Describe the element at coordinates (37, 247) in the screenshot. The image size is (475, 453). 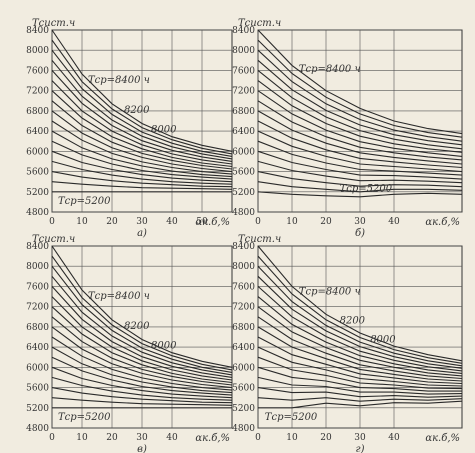
I see `y-tick-label: 8400` at that location.